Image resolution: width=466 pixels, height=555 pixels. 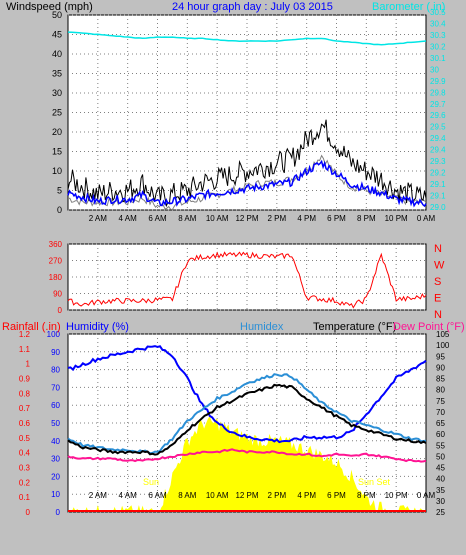 I want to click on wind-time-label: 8 PM, so click(x=366, y=218).